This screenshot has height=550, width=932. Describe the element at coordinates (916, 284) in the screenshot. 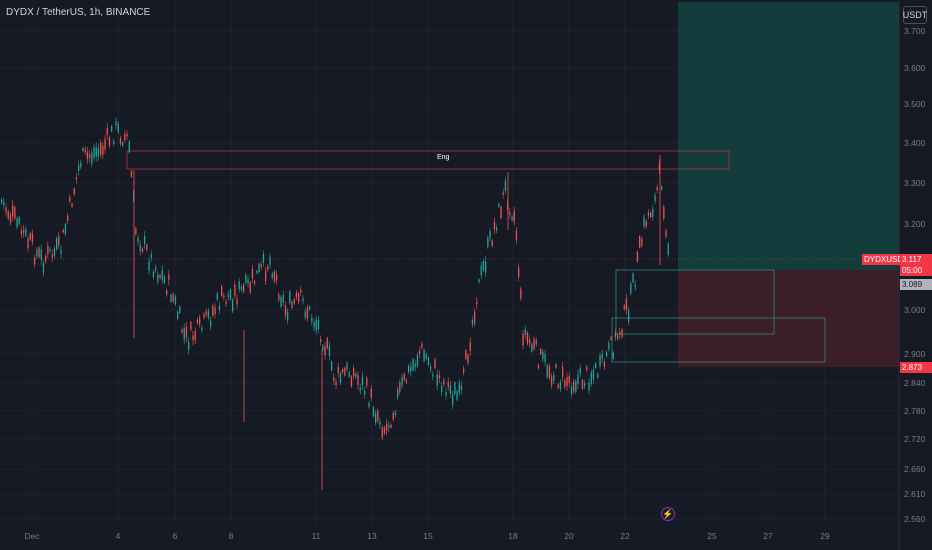

I see `entry-price-tag: 3.089` at that location.